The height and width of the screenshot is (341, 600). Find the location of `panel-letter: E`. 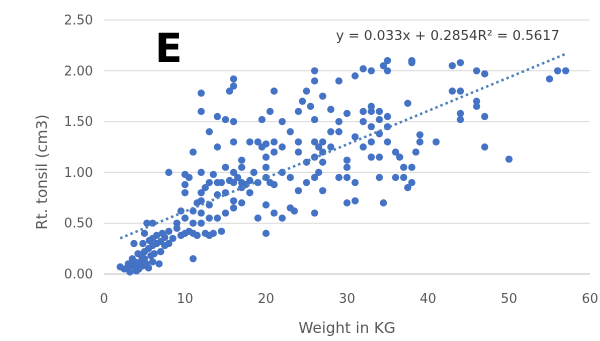

panel-letter: E is located at coordinates (168, 49).